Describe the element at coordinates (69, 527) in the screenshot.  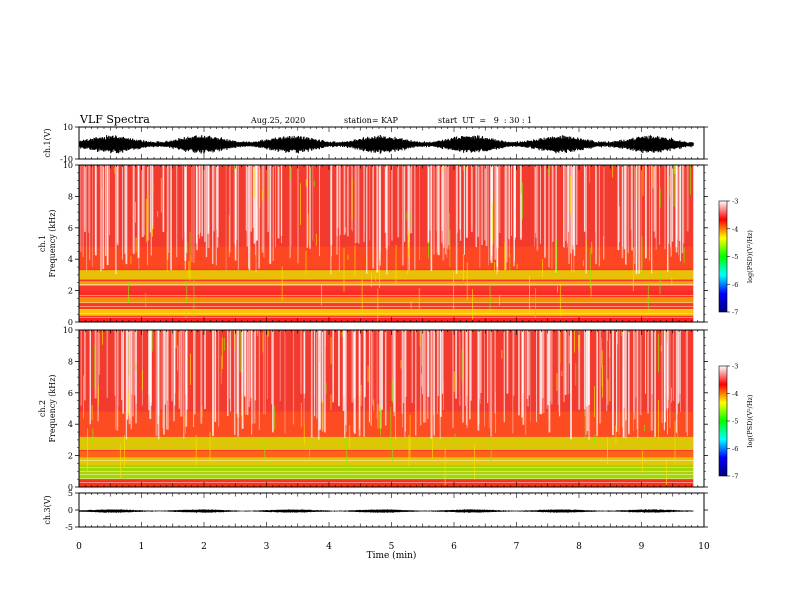
I see `y-tick-label: -5` at that location.